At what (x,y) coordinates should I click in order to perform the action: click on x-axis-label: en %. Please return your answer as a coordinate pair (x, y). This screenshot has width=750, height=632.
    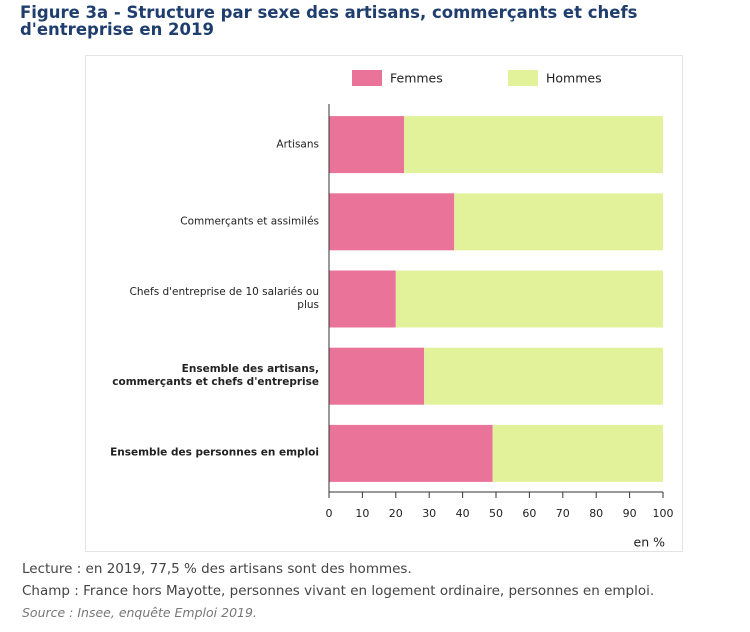
    Looking at the image, I should click on (650, 542).